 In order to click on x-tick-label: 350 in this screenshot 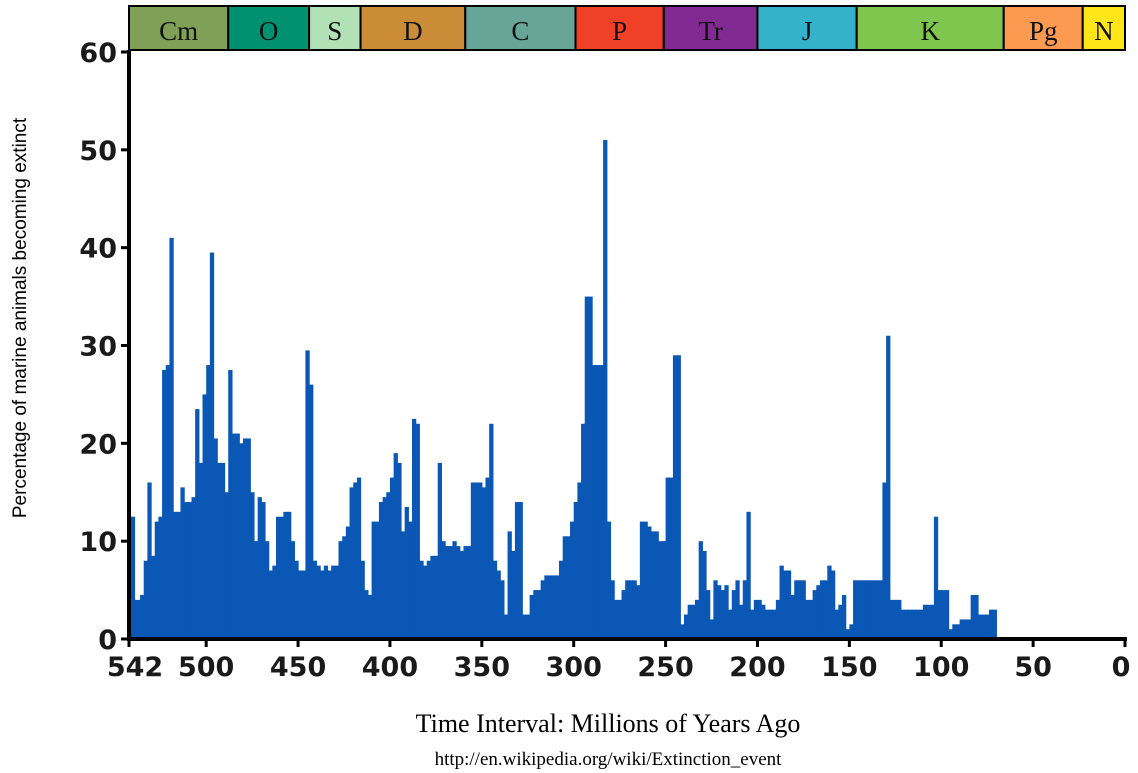, I will do `click(482, 667)`.